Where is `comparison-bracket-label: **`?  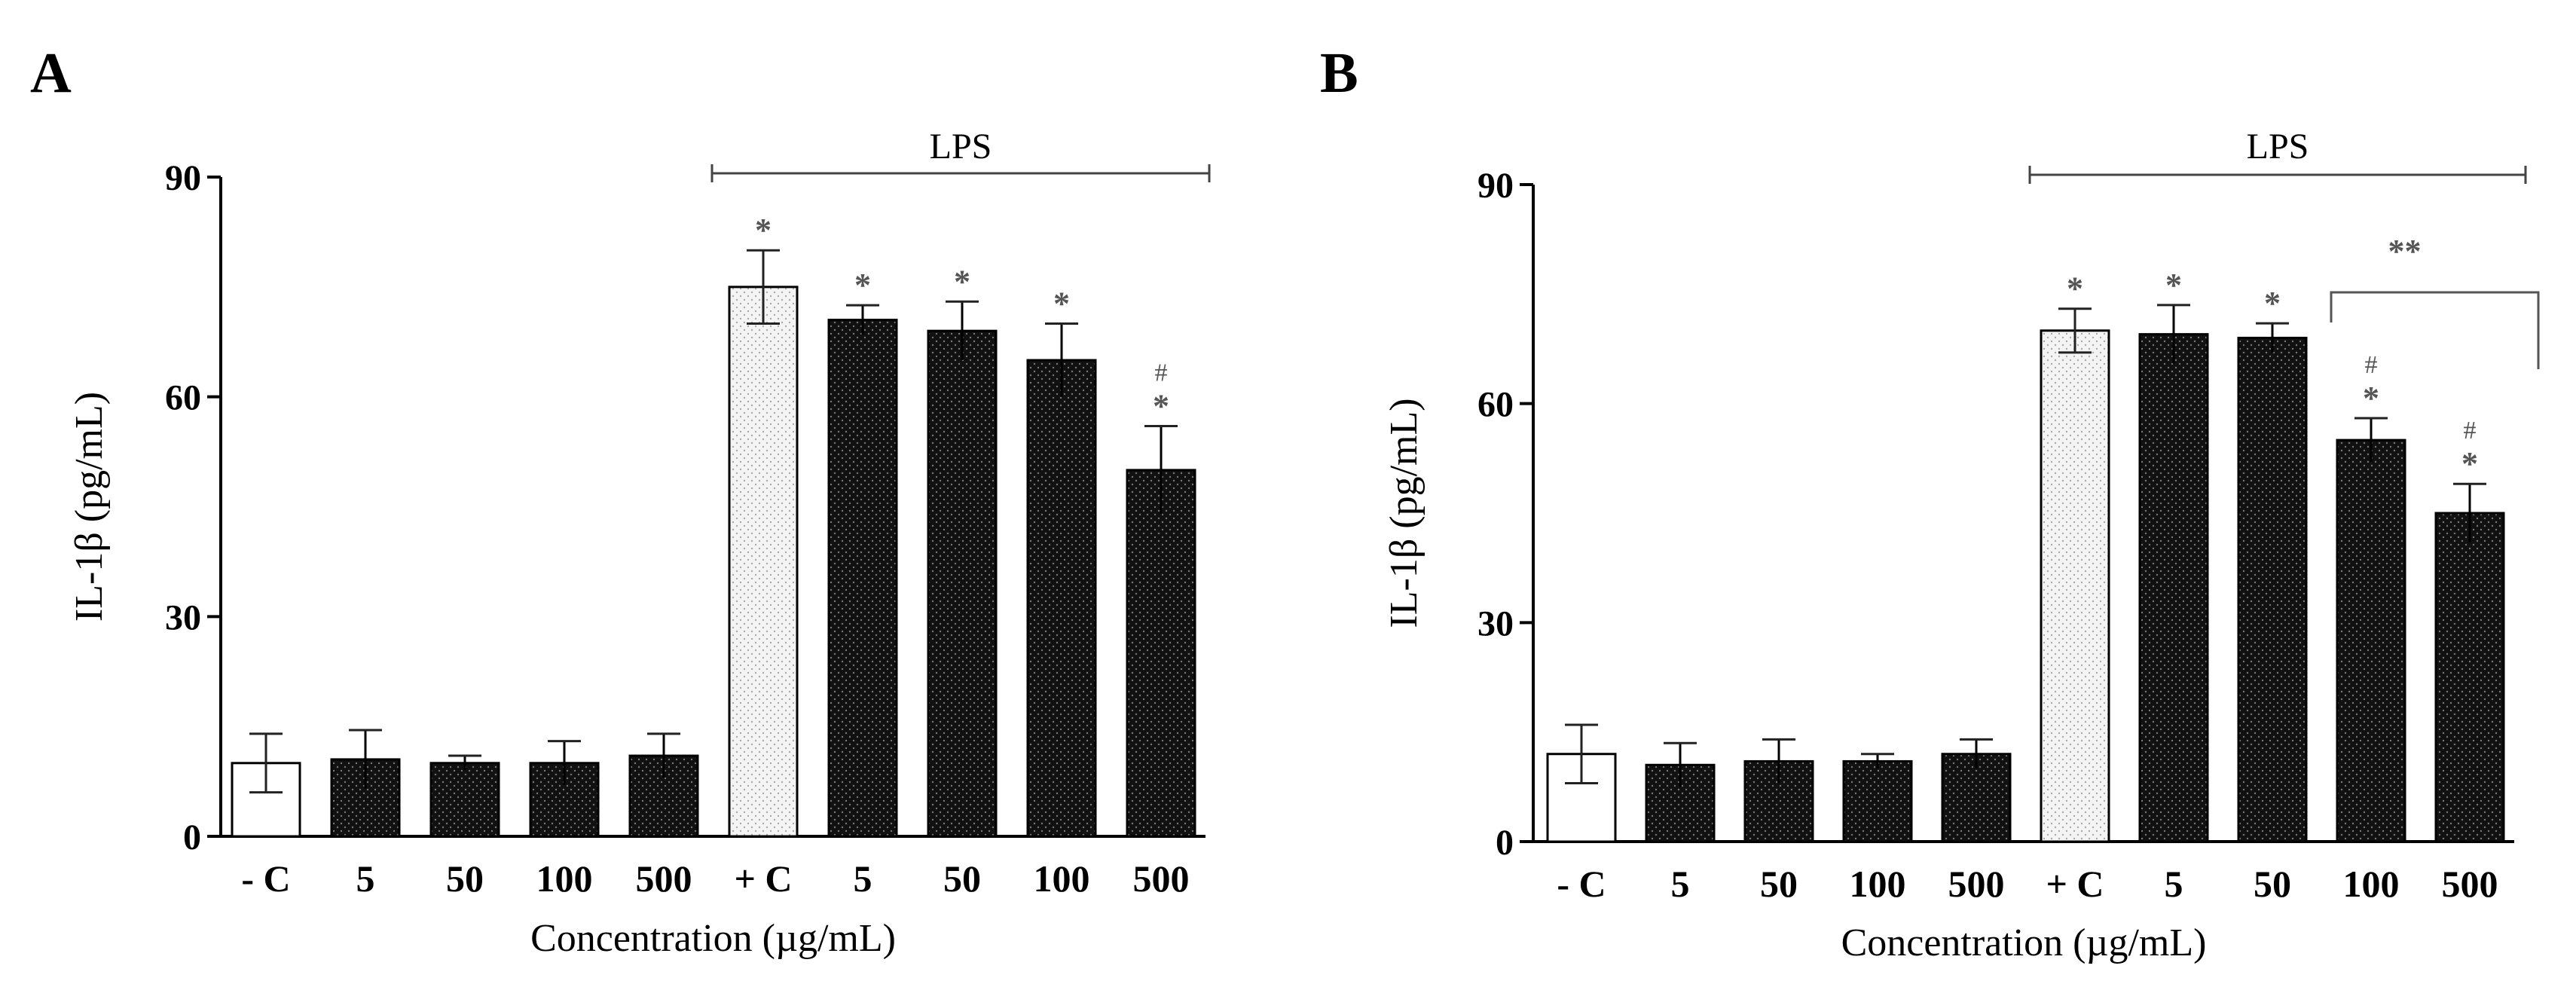 comparison-bracket-label: ** is located at coordinates (2405, 251).